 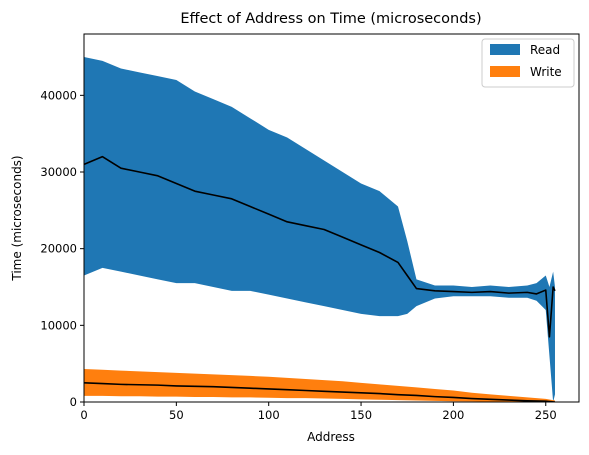 What do you see at coordinates (73, 402) in the screenshot?
I see `y-tick-label: 0` at bounding box center [73, 402].